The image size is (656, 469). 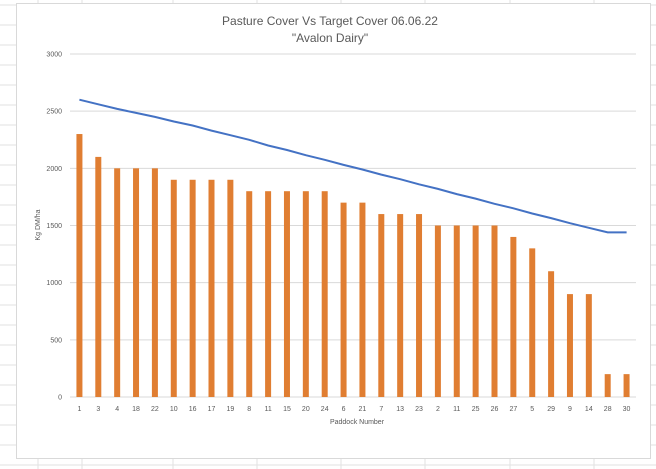 What do you see at coordinates (419, 409) in the screenshot?
I see `x-tick-label: 23` at bounding box center [419, 409].